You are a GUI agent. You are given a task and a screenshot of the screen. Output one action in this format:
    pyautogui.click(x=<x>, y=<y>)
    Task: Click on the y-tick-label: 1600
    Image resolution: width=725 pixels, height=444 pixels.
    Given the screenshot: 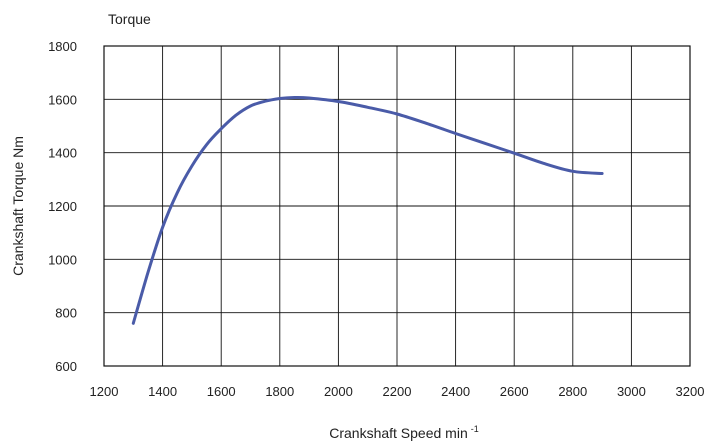 What is the action you would take?
    pyautogui.click(x=62, y=99)
    